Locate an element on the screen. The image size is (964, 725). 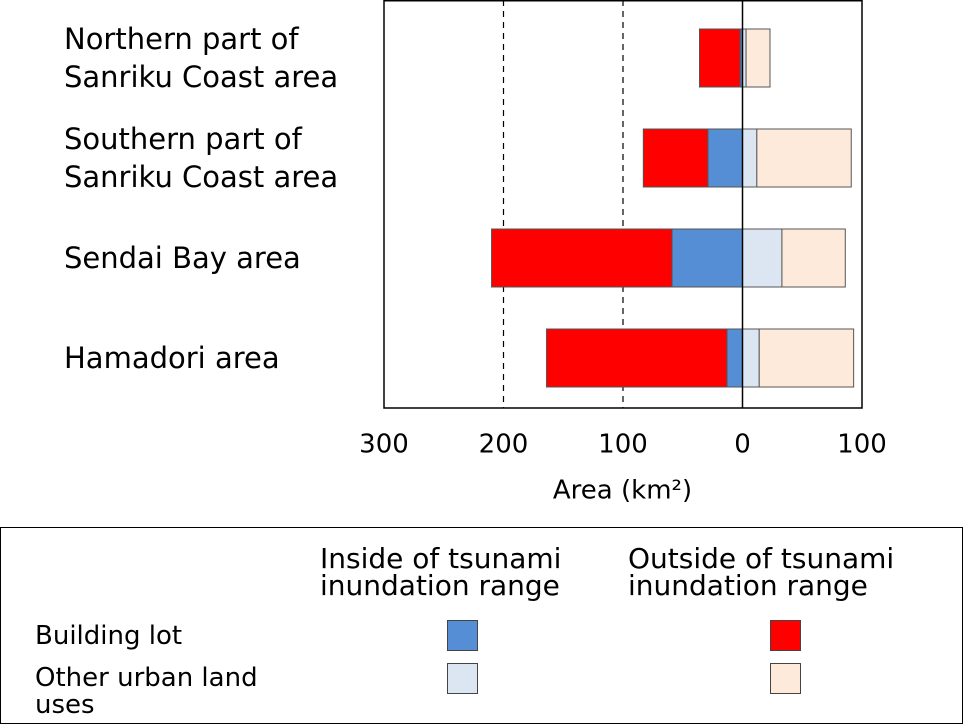
legend-row-label: Building lot is located at coordinates (109, 636).